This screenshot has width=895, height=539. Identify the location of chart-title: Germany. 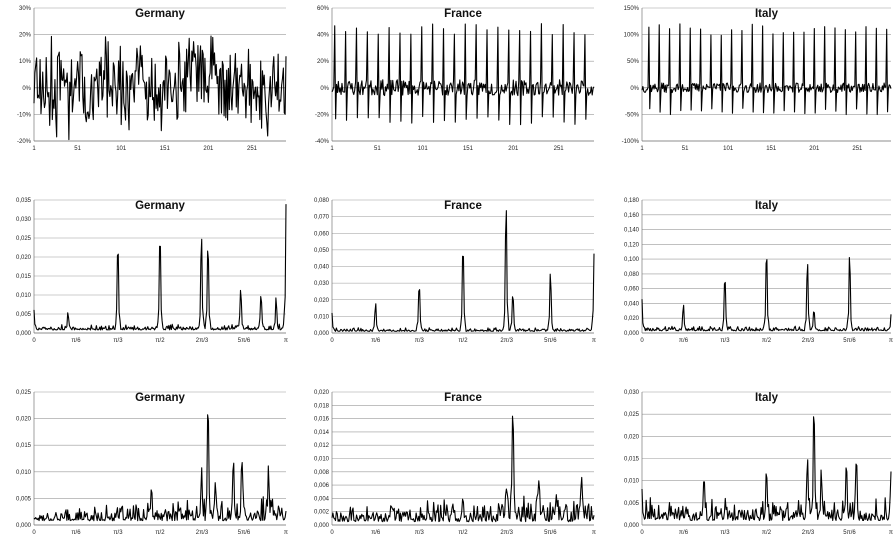
(160, 206).